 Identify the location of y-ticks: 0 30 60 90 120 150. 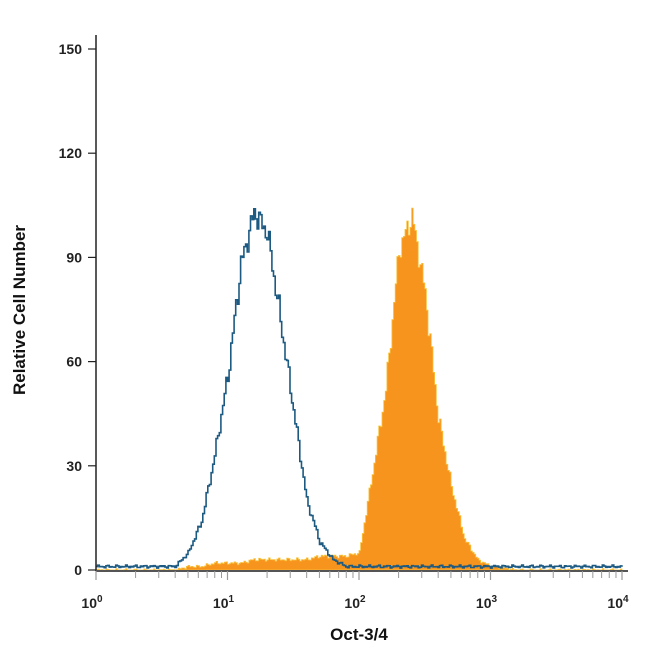
(77, 309).